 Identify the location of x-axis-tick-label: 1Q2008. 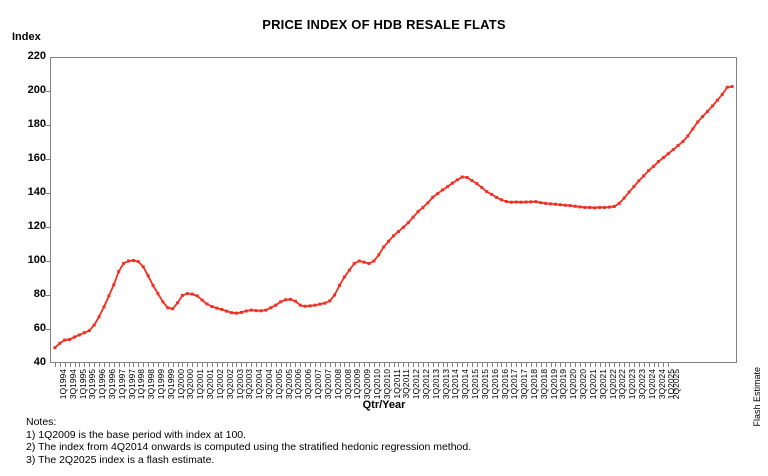
(337, 384).